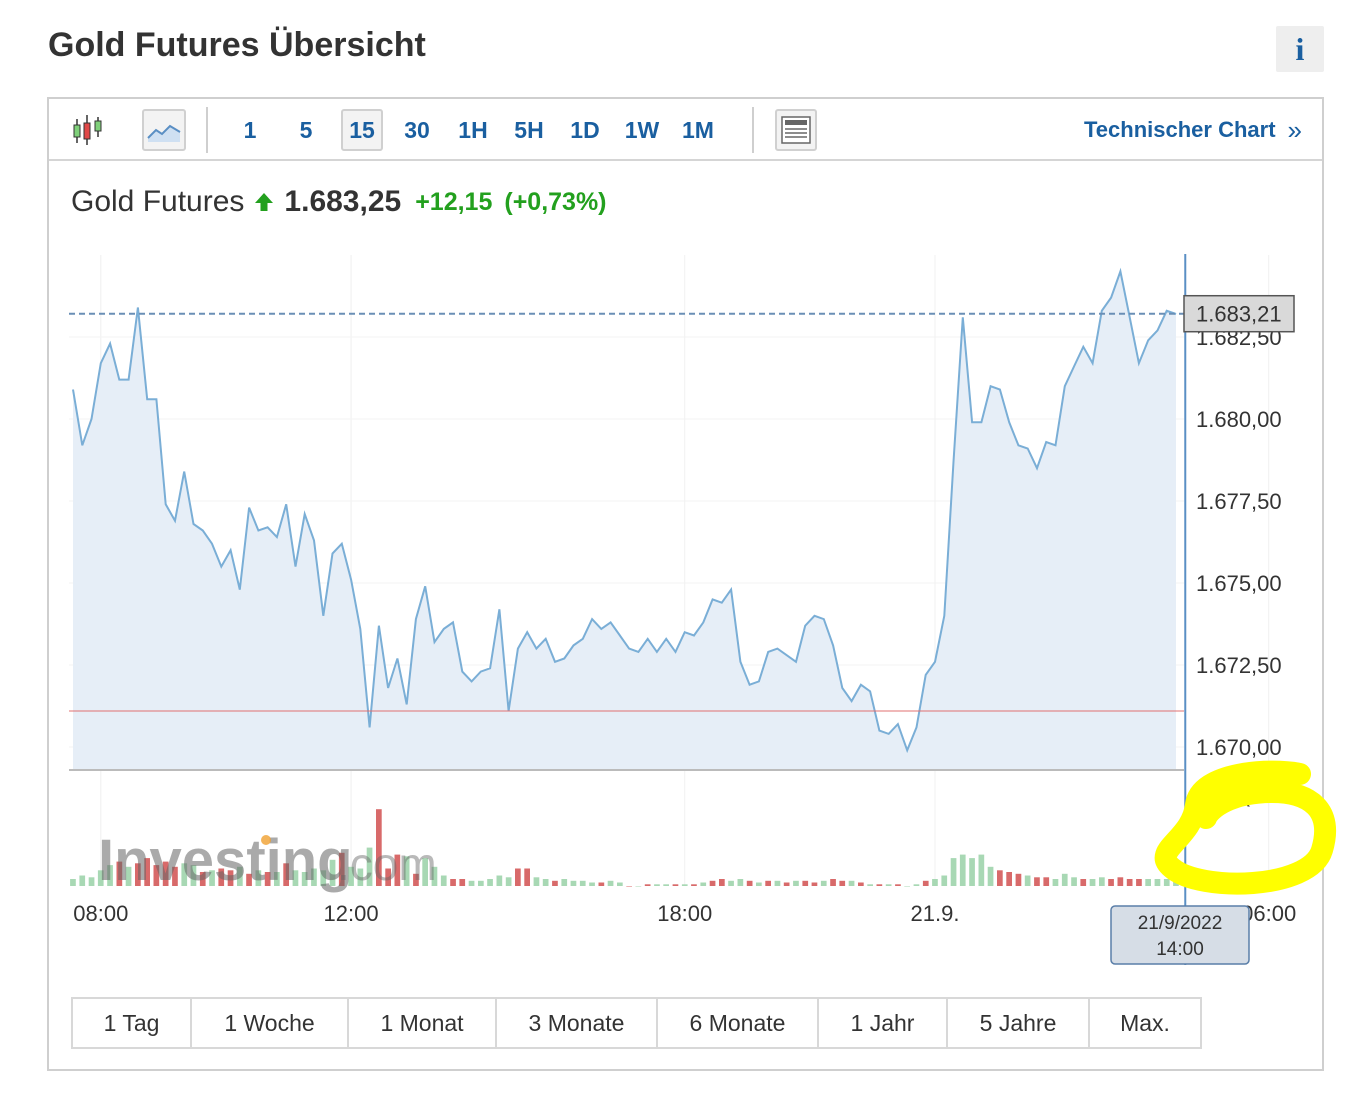  I want to click on page-title: Gold Futures Übersicht, so click(237, 45).